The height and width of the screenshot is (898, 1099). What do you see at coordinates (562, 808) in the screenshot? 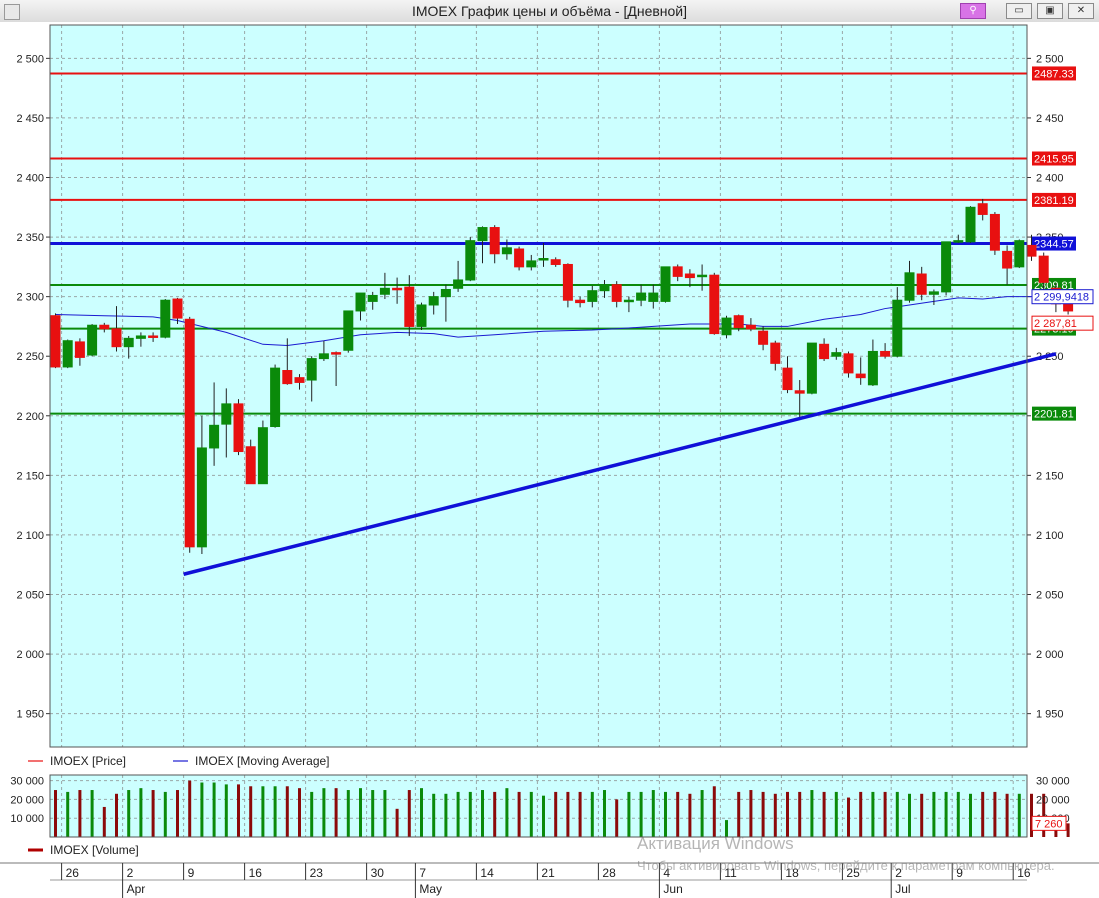
I see `volume-bars` at bounding box center [562, 808].